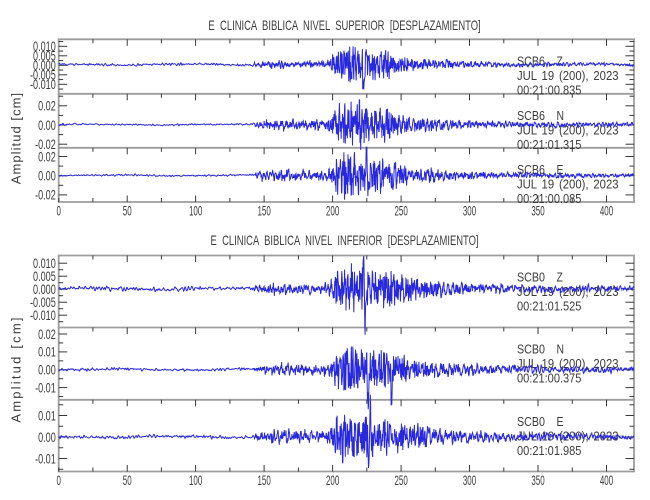 The image size is (650, 500). Describe the element at coordinates (549, 198) in the screenshot. I see `svg-text: 00:21:00.085` at that location.